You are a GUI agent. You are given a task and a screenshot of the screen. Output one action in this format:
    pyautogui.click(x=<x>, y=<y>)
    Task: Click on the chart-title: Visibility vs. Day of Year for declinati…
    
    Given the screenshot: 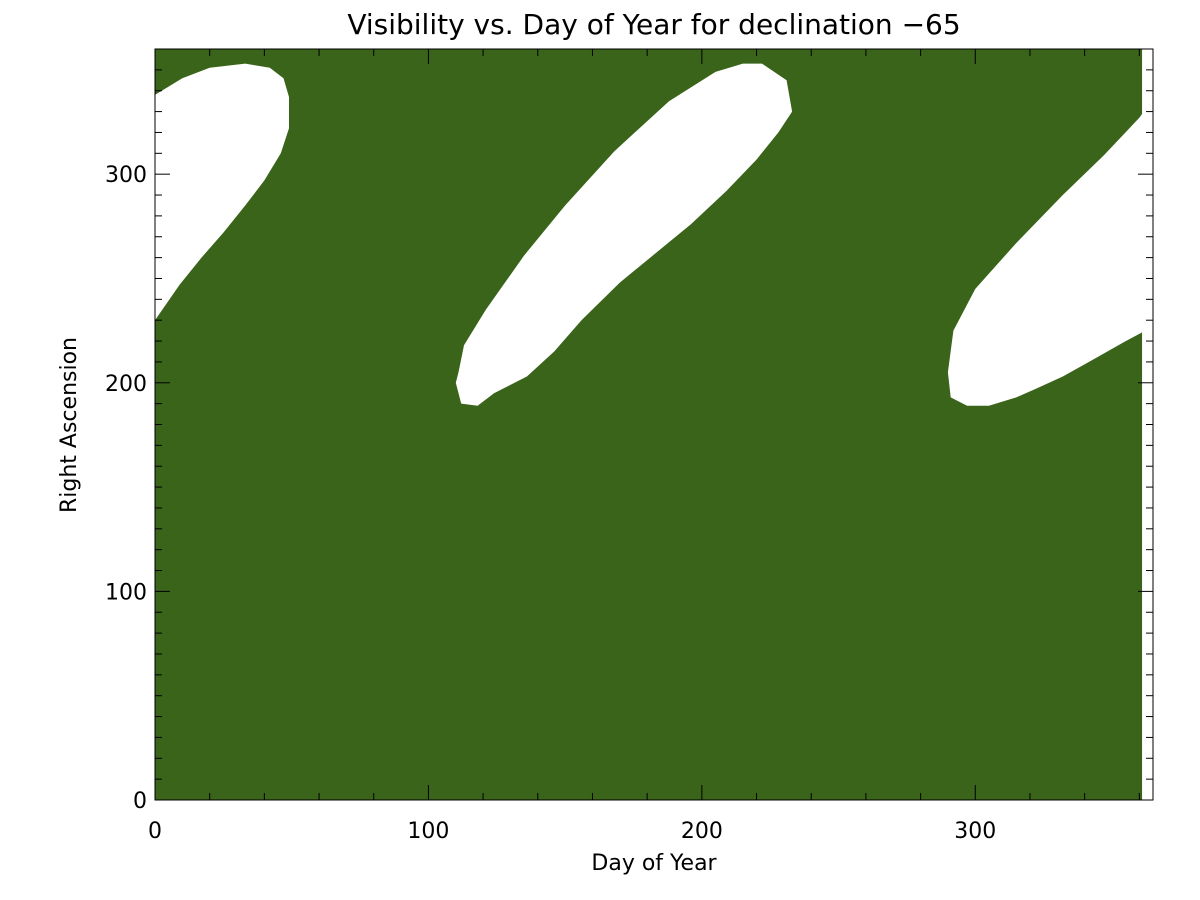 What is the action you would take?
    pyautogui.click(x=653, y=24)
    